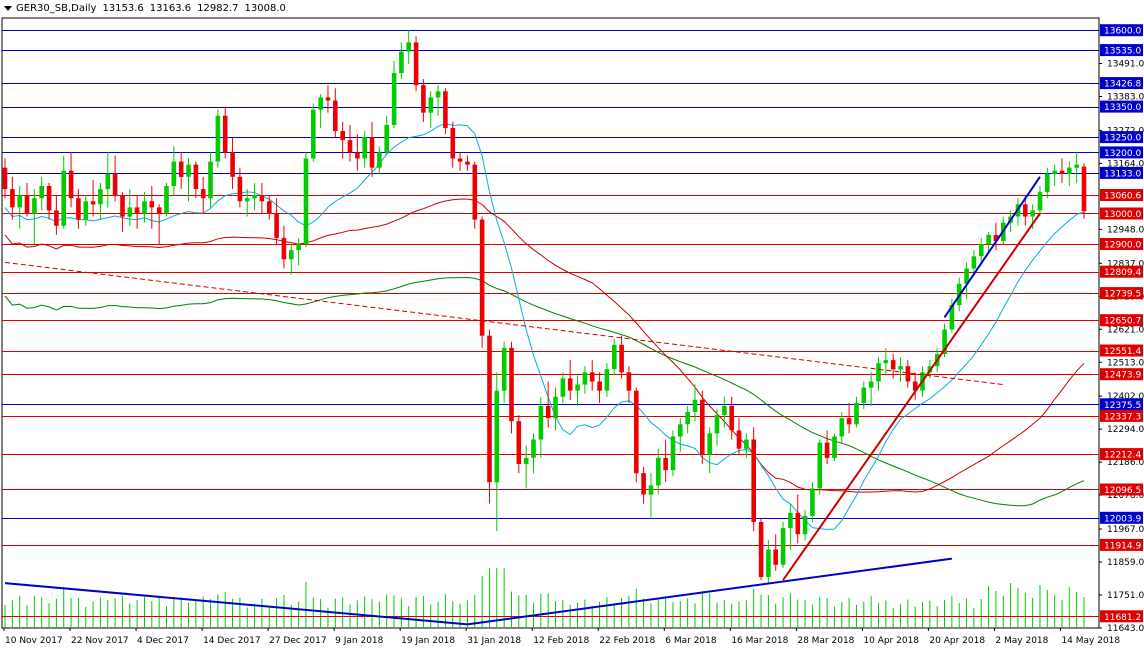 The height and width of the screenshot is (655, 1144). What do you see at coordinates (1122, 273) in the screenshot?
I see `level-tag-label: 12809.4` at bounding box center [1122, 273].